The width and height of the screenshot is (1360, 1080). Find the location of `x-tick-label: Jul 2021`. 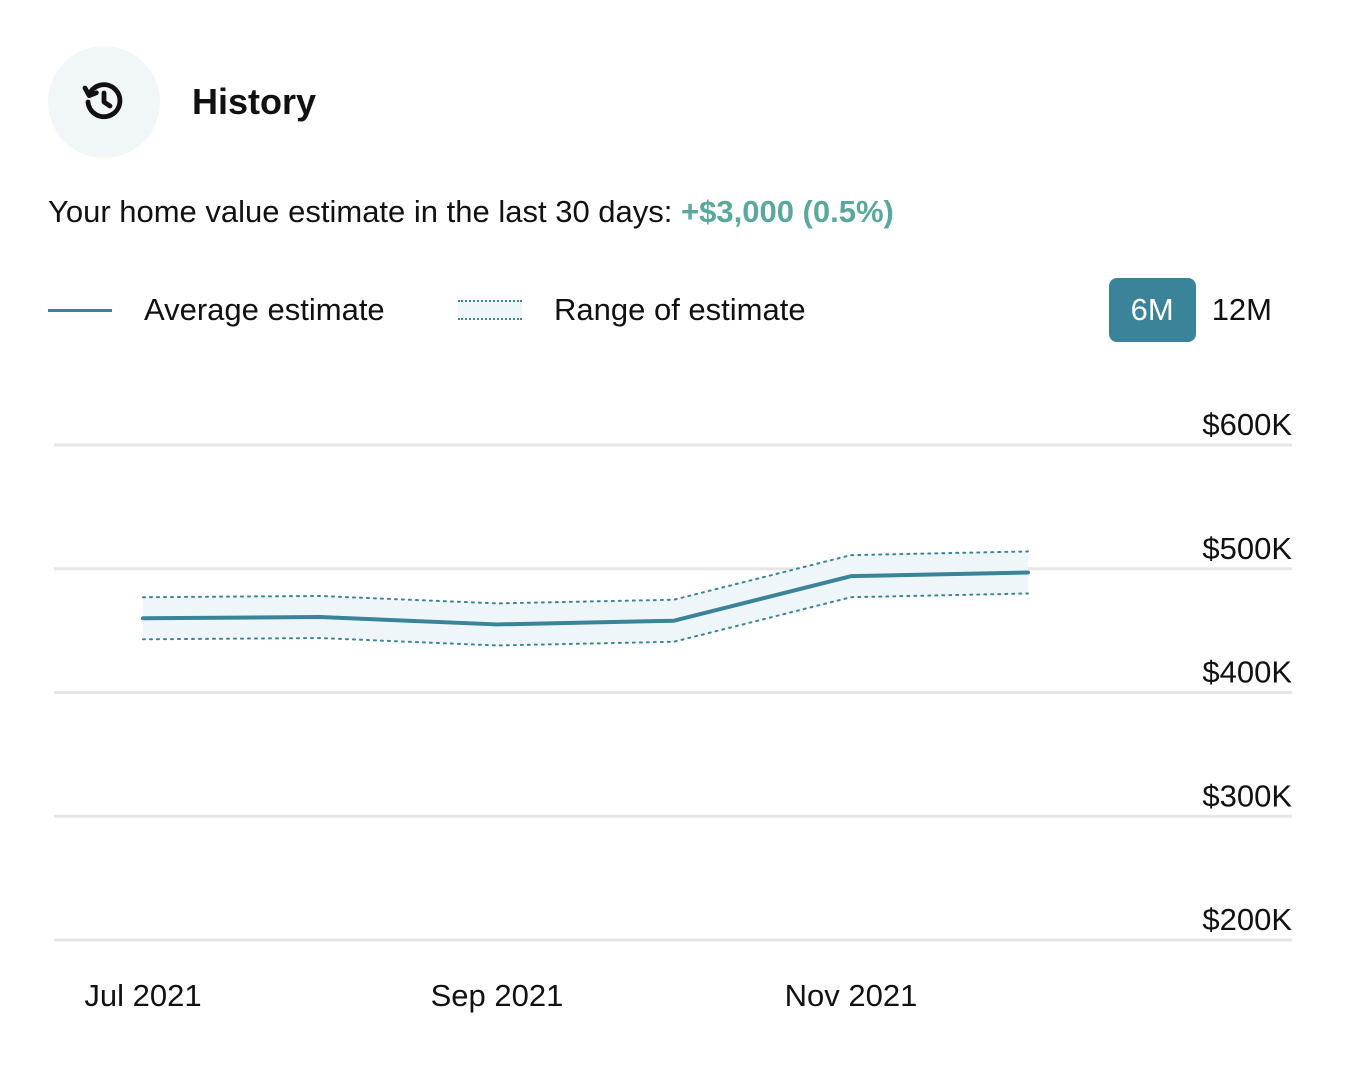

x-tick-label: Jul 2021 is located at coordinates (142, 995).